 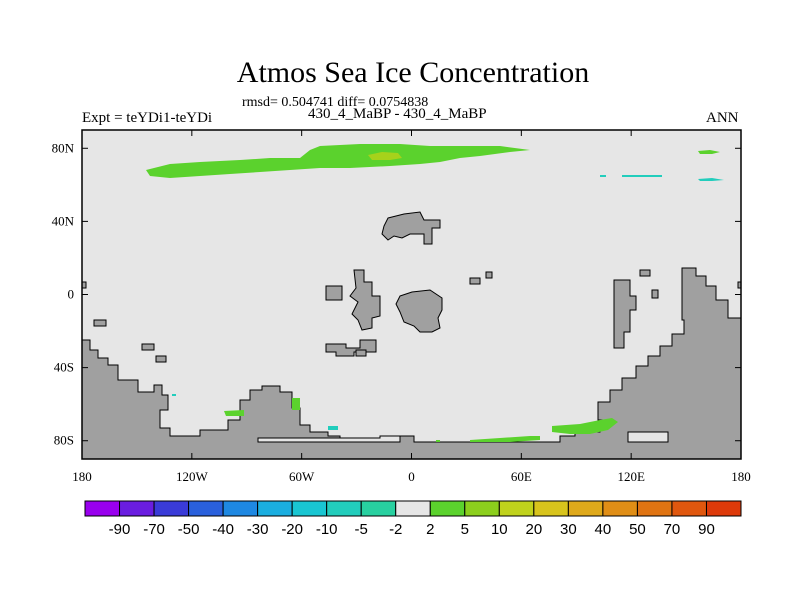 I want to click on case-label: 430_4_MaBP - 430_4_MaBP, so click(x=397, y=114).